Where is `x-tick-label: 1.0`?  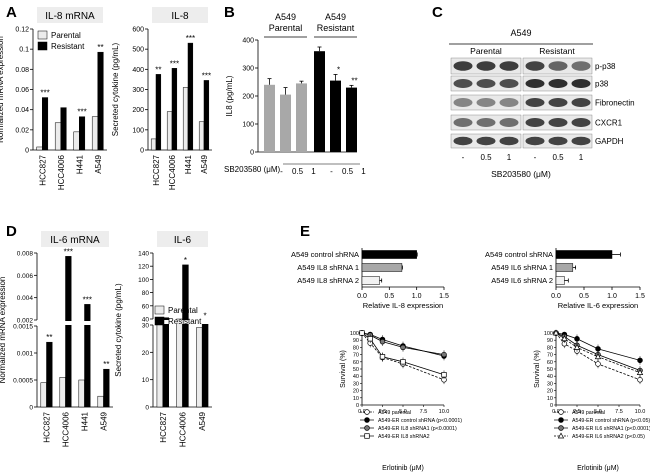 x-tick-label: 1.0 is located at coordinates (612, 296).